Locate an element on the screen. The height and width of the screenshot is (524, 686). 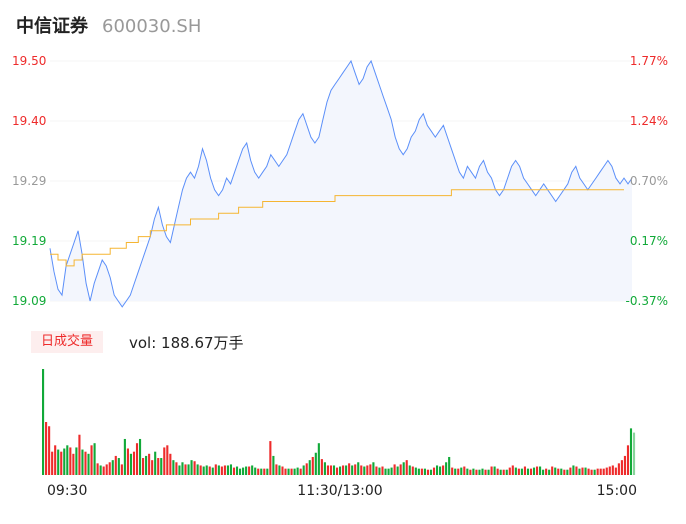
stock-code: 600030.SH is located at coordinates (152, 26).